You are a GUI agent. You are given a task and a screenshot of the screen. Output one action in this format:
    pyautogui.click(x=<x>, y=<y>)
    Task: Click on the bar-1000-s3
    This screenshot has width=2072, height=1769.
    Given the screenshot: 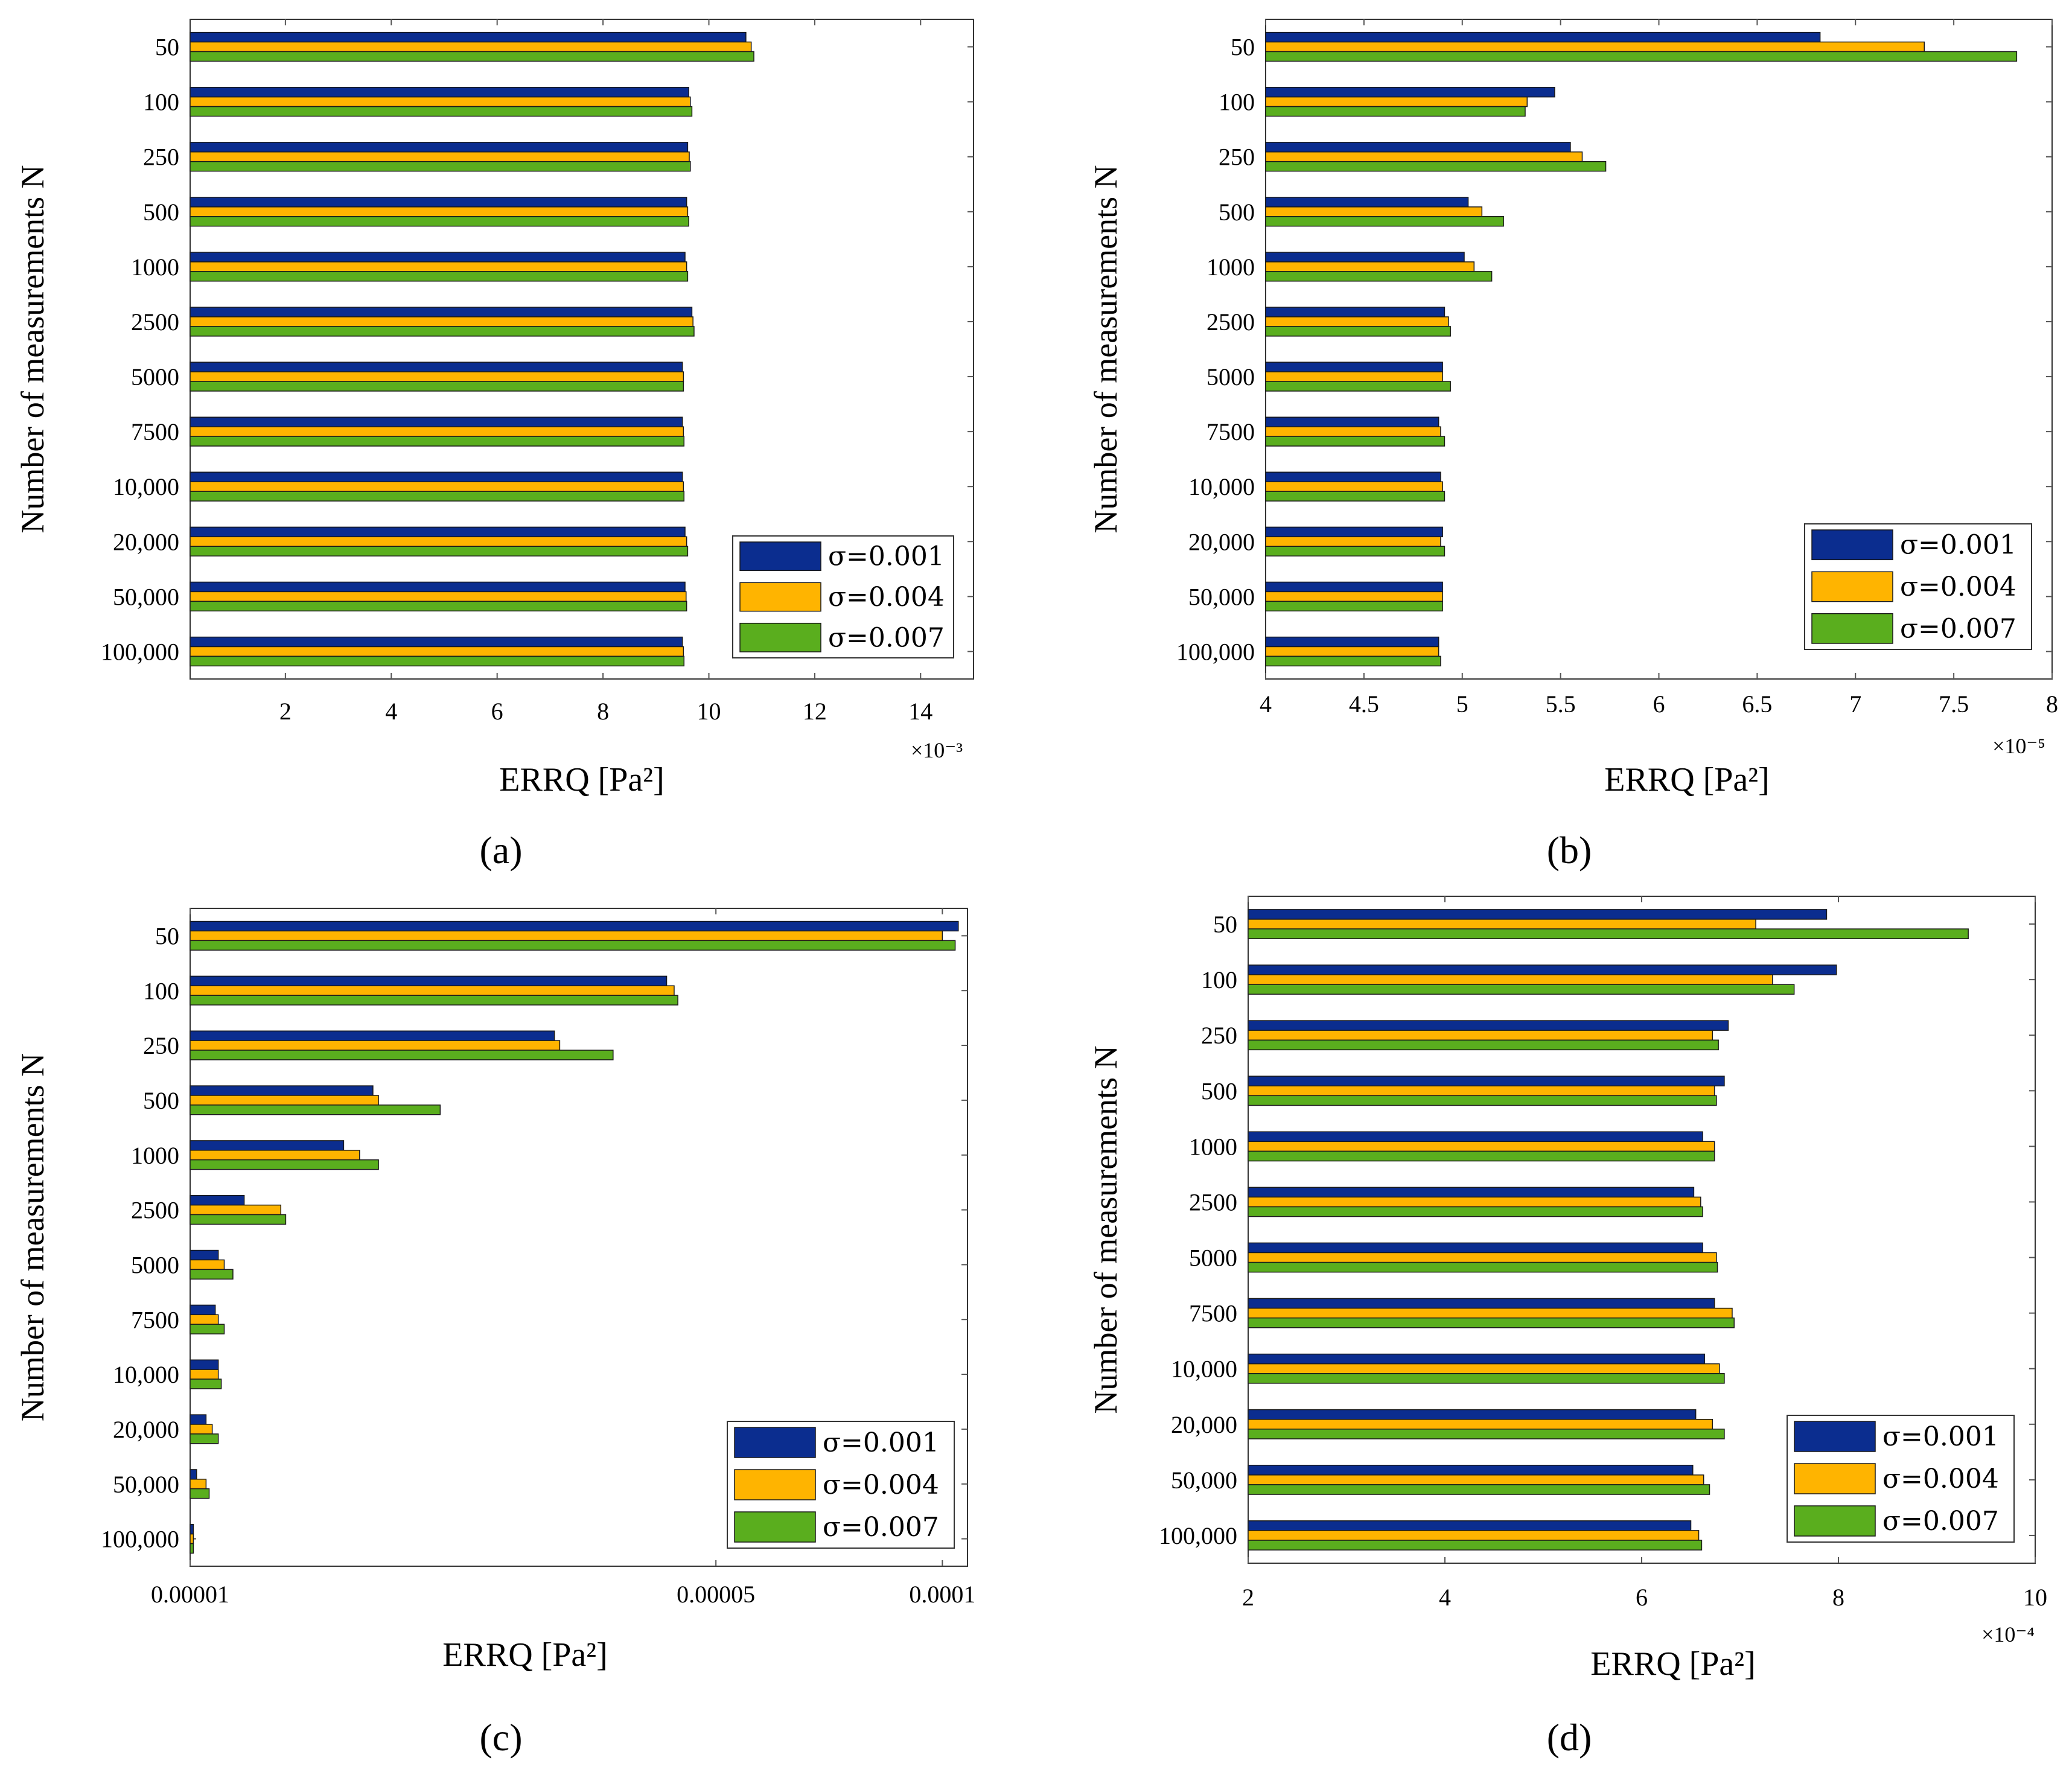 What is the action you would take?
    pyautogui.click(x=1379, y=276)
    